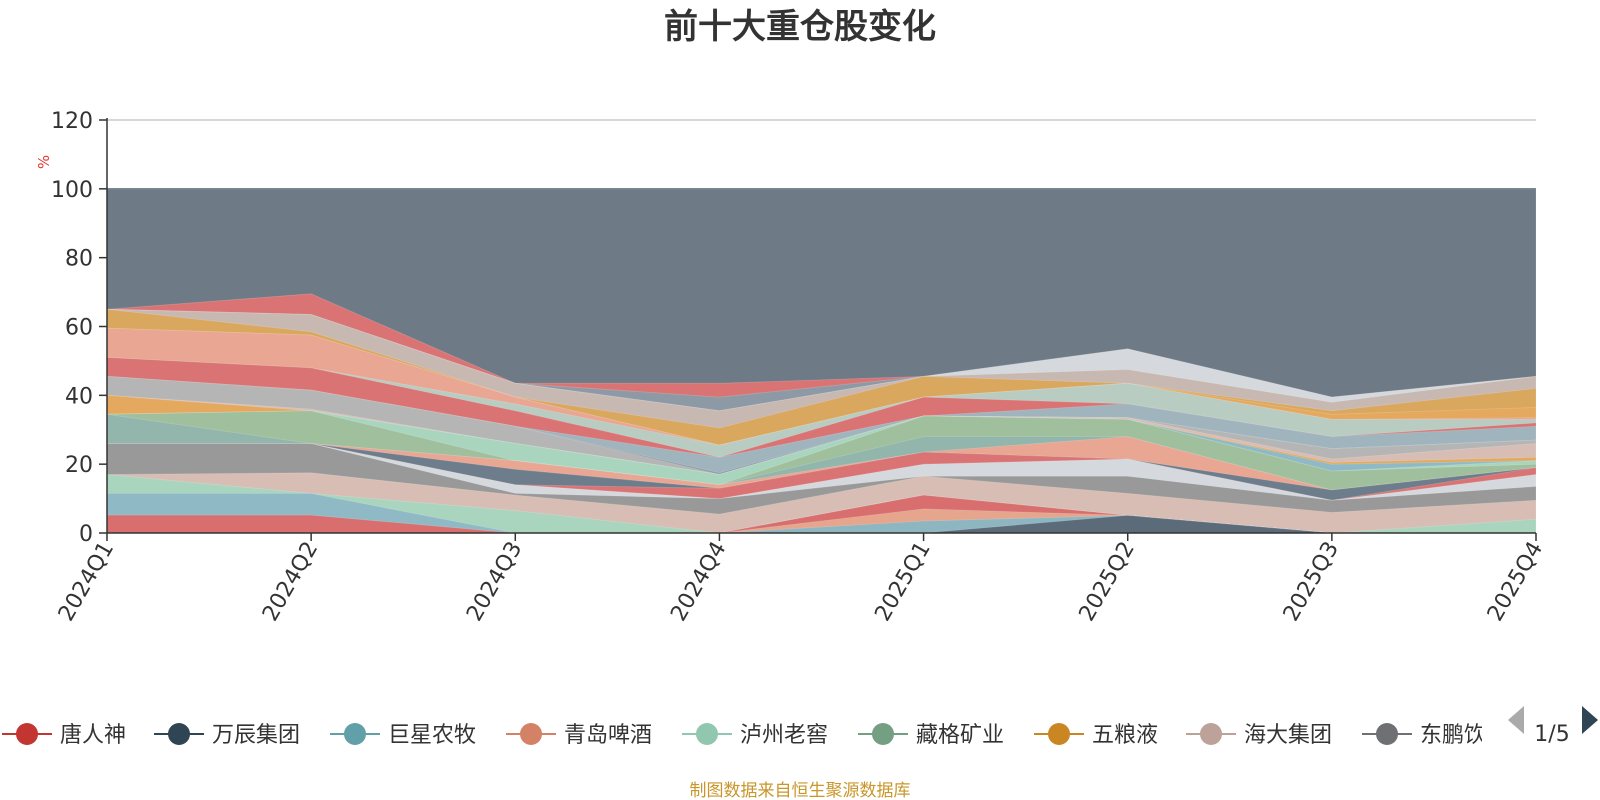  I want to click on y-tick-label: 40, so click(79, 396).